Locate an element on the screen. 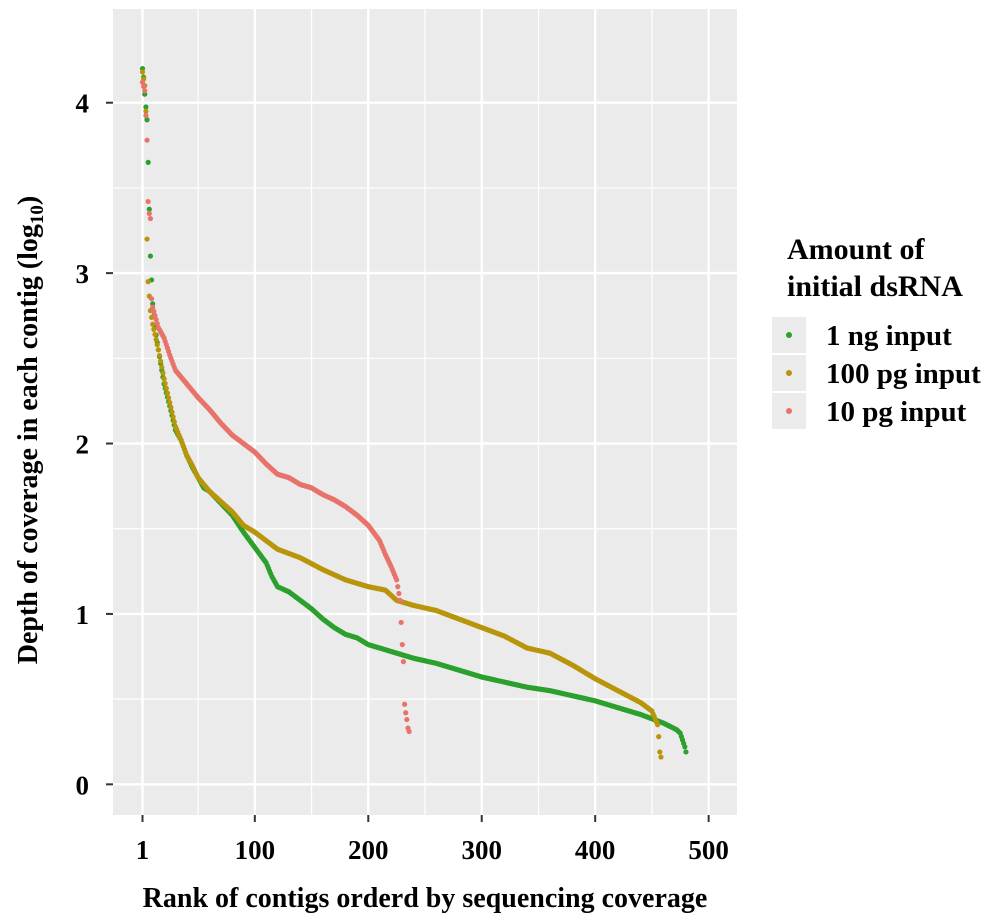 This screenshot has width=1003, height=920. legend-label: 10 pg input is located at coordinates (896, 412).